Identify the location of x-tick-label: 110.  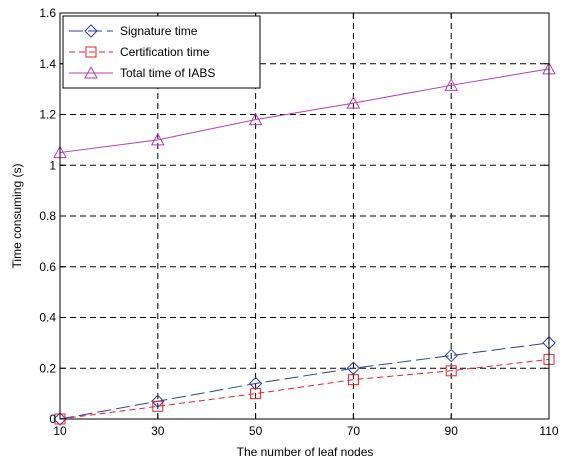
(548, 431).